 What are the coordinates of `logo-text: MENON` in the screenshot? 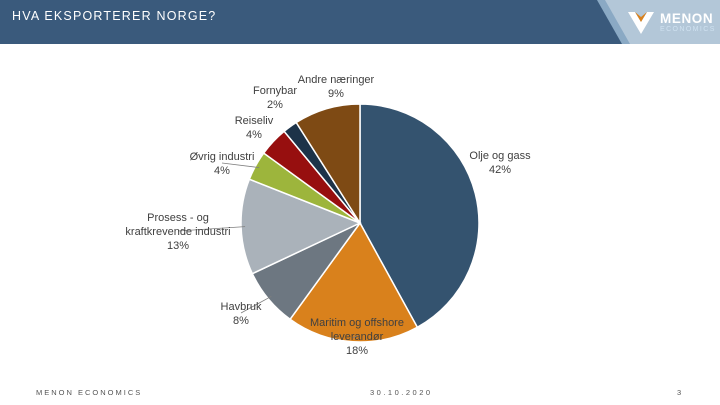 It's located at (687, 18).